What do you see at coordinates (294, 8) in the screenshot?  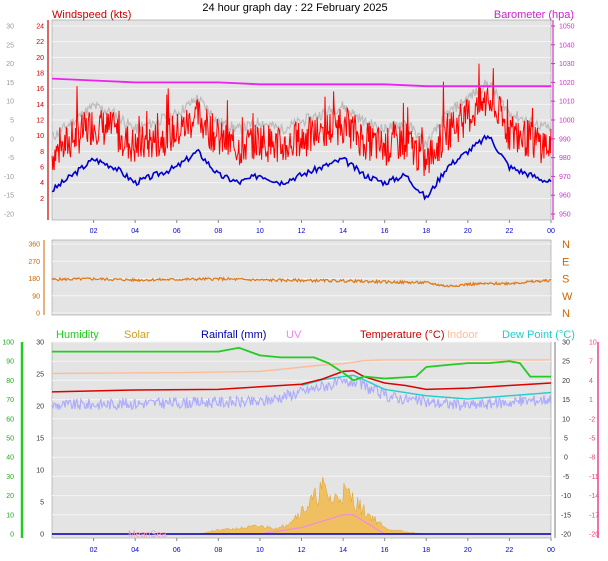 I see `page-title: 24 hour graph day : 22 February 2025` at bounding box center [294, 8].